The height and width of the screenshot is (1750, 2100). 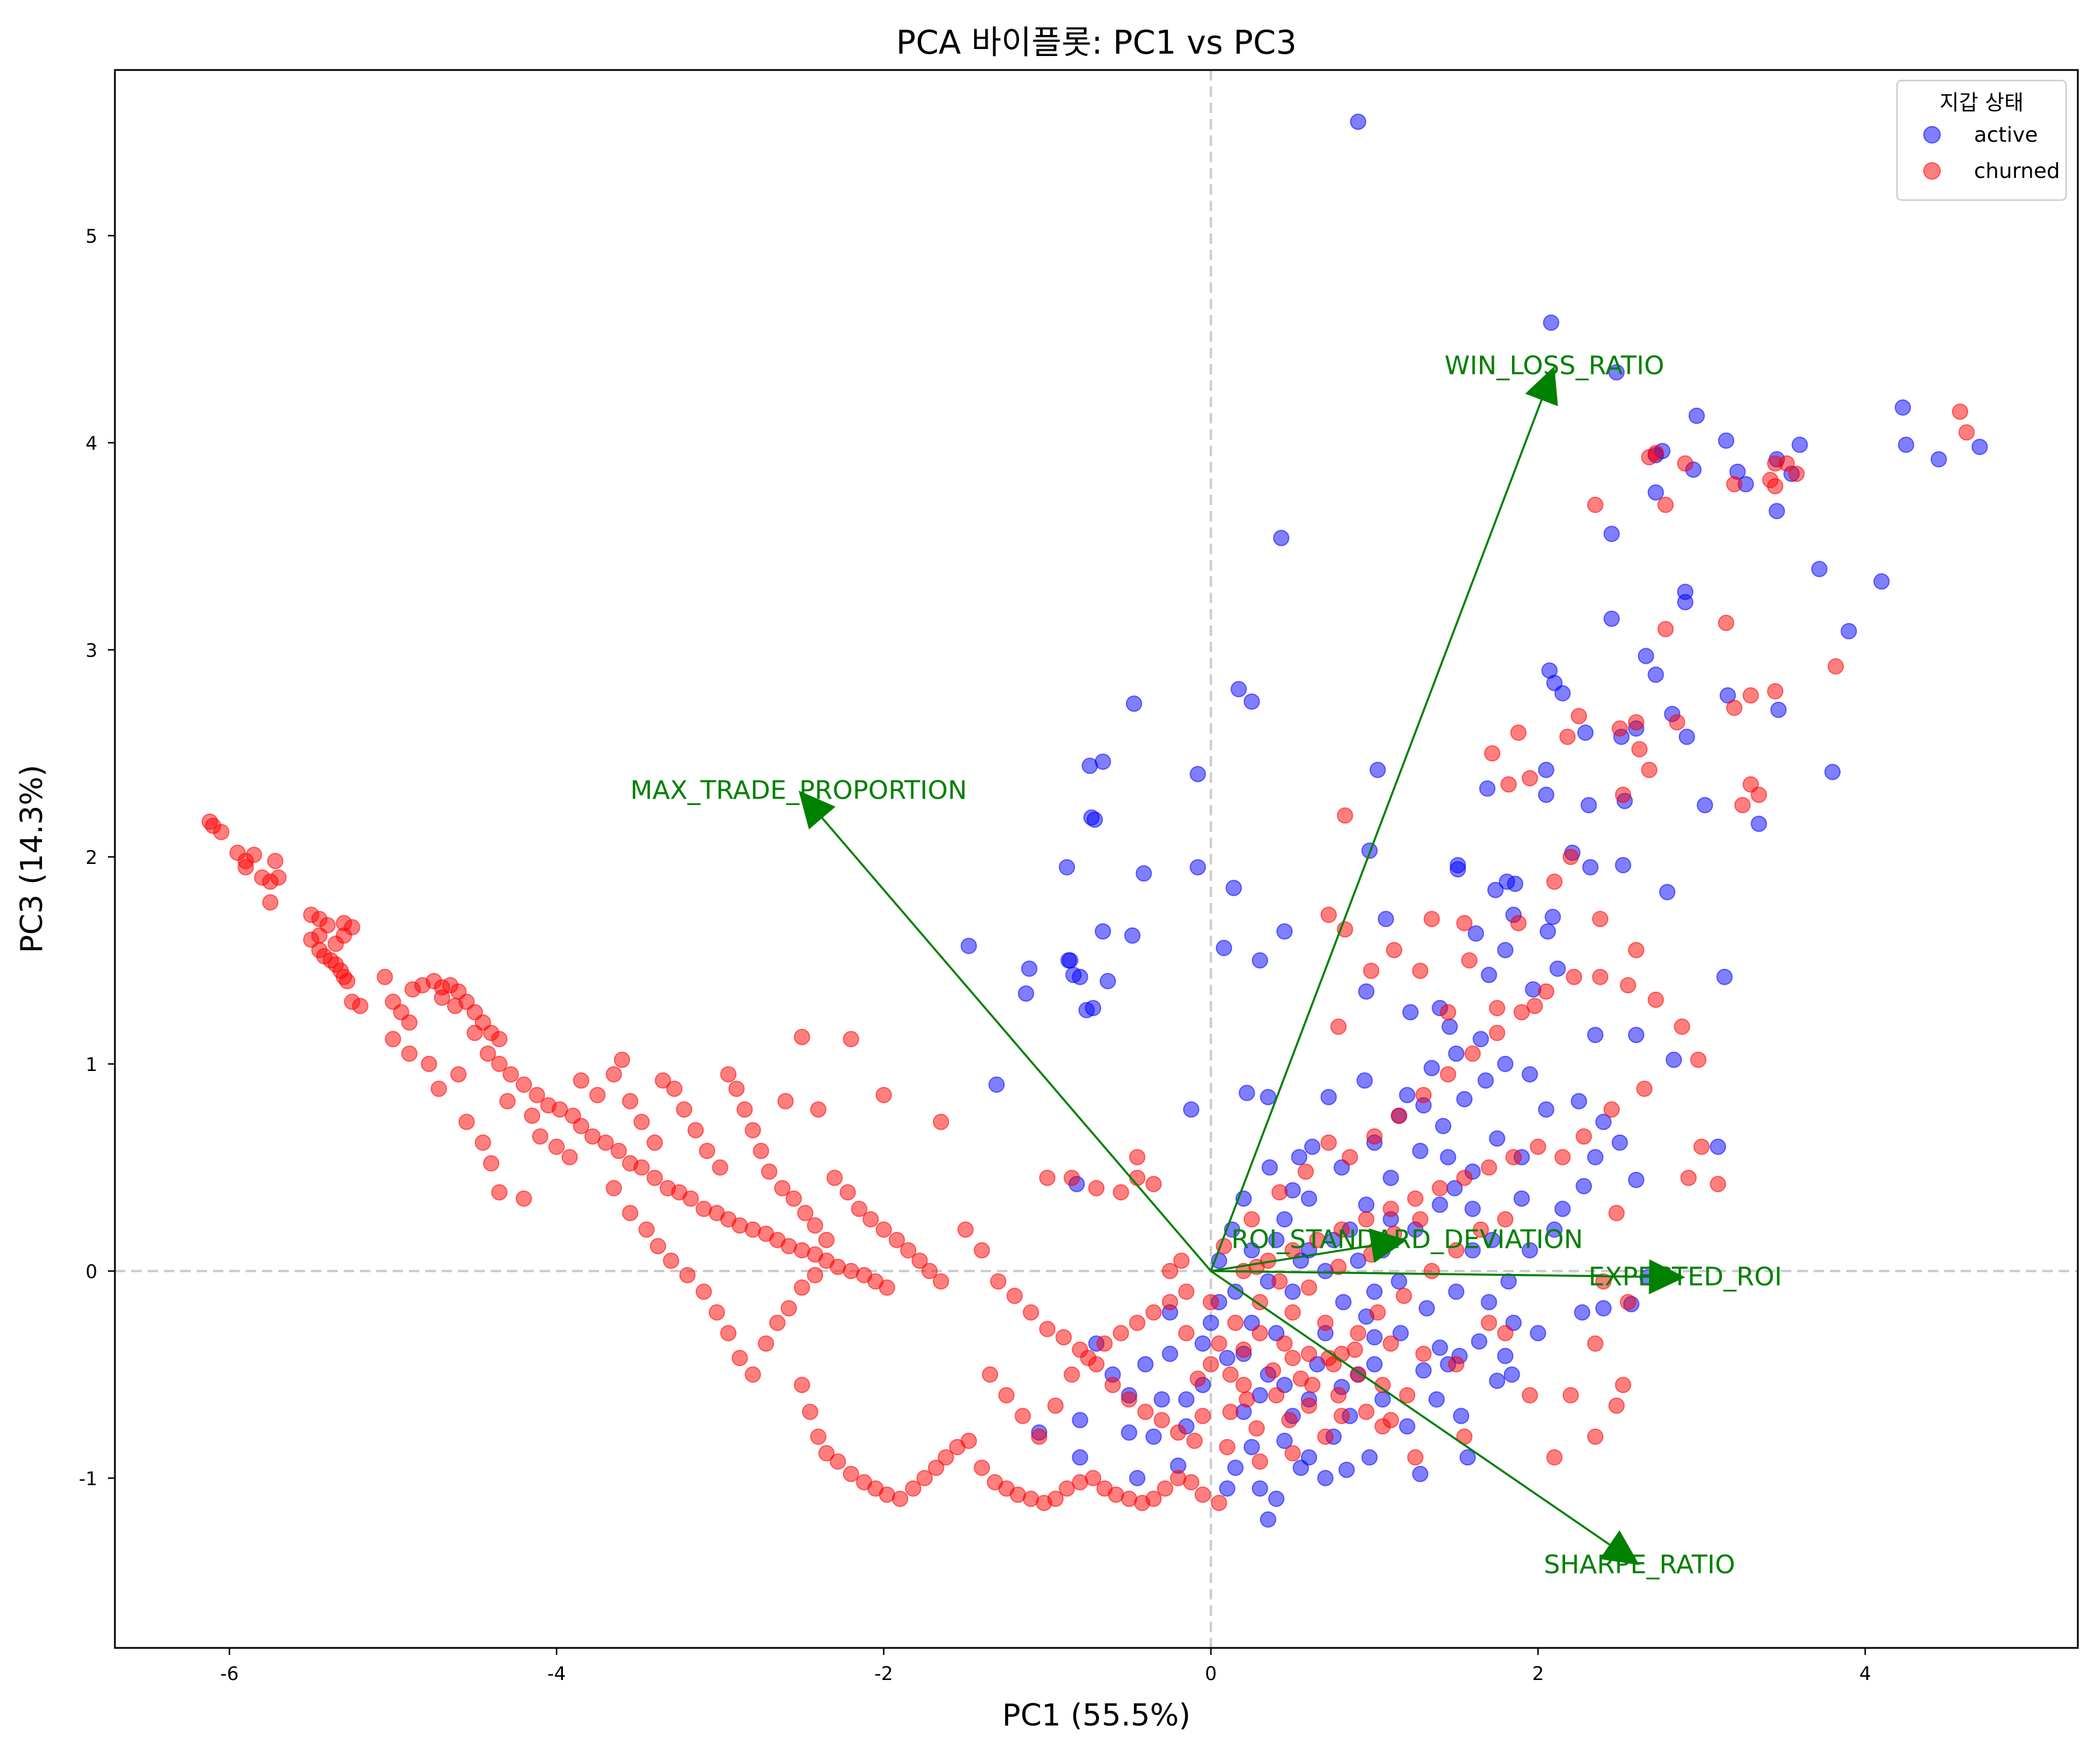 What do you see at coordinates (1437, 811) in the screenshot?
I see `loading-vector: WIN_LOSS_RATIO` at bounding box center [1437, 811].